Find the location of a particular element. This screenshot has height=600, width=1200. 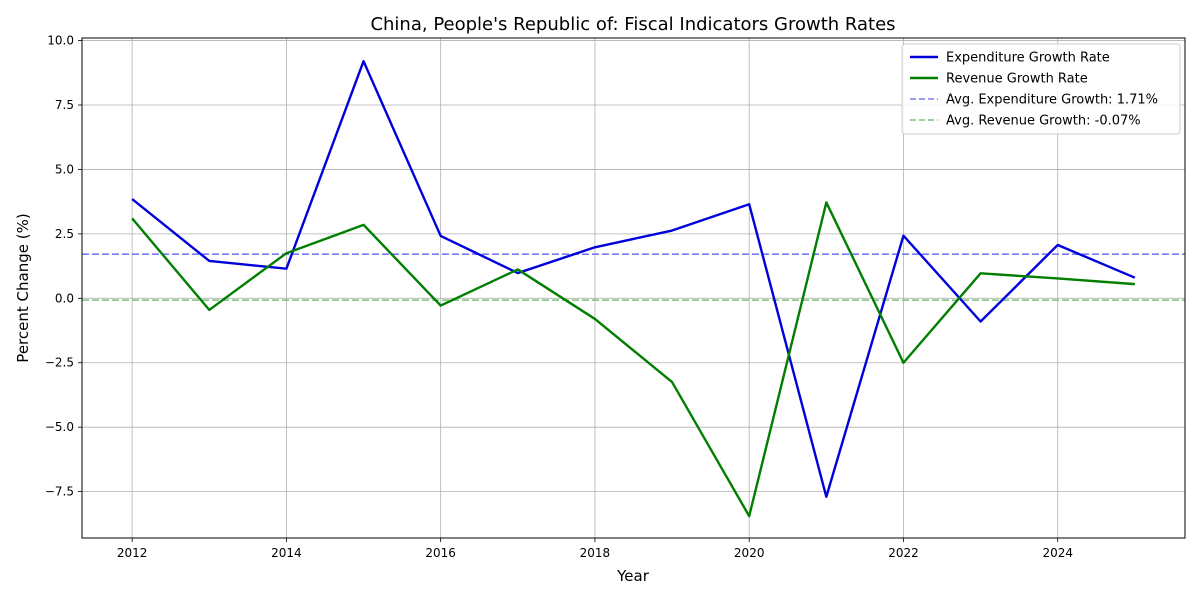

x-axis-label: Year is located at coordinates (633, 576).